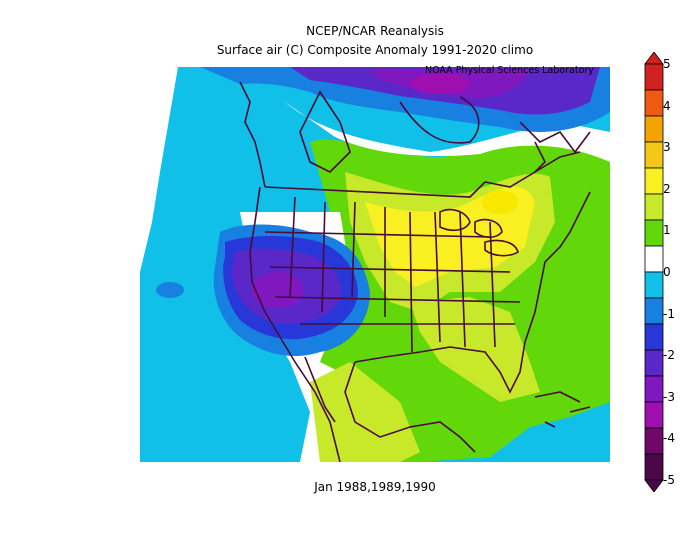 This screenshot has height=542, width=700. I want to click on colorbar-top-arrow, so click(654, 58).